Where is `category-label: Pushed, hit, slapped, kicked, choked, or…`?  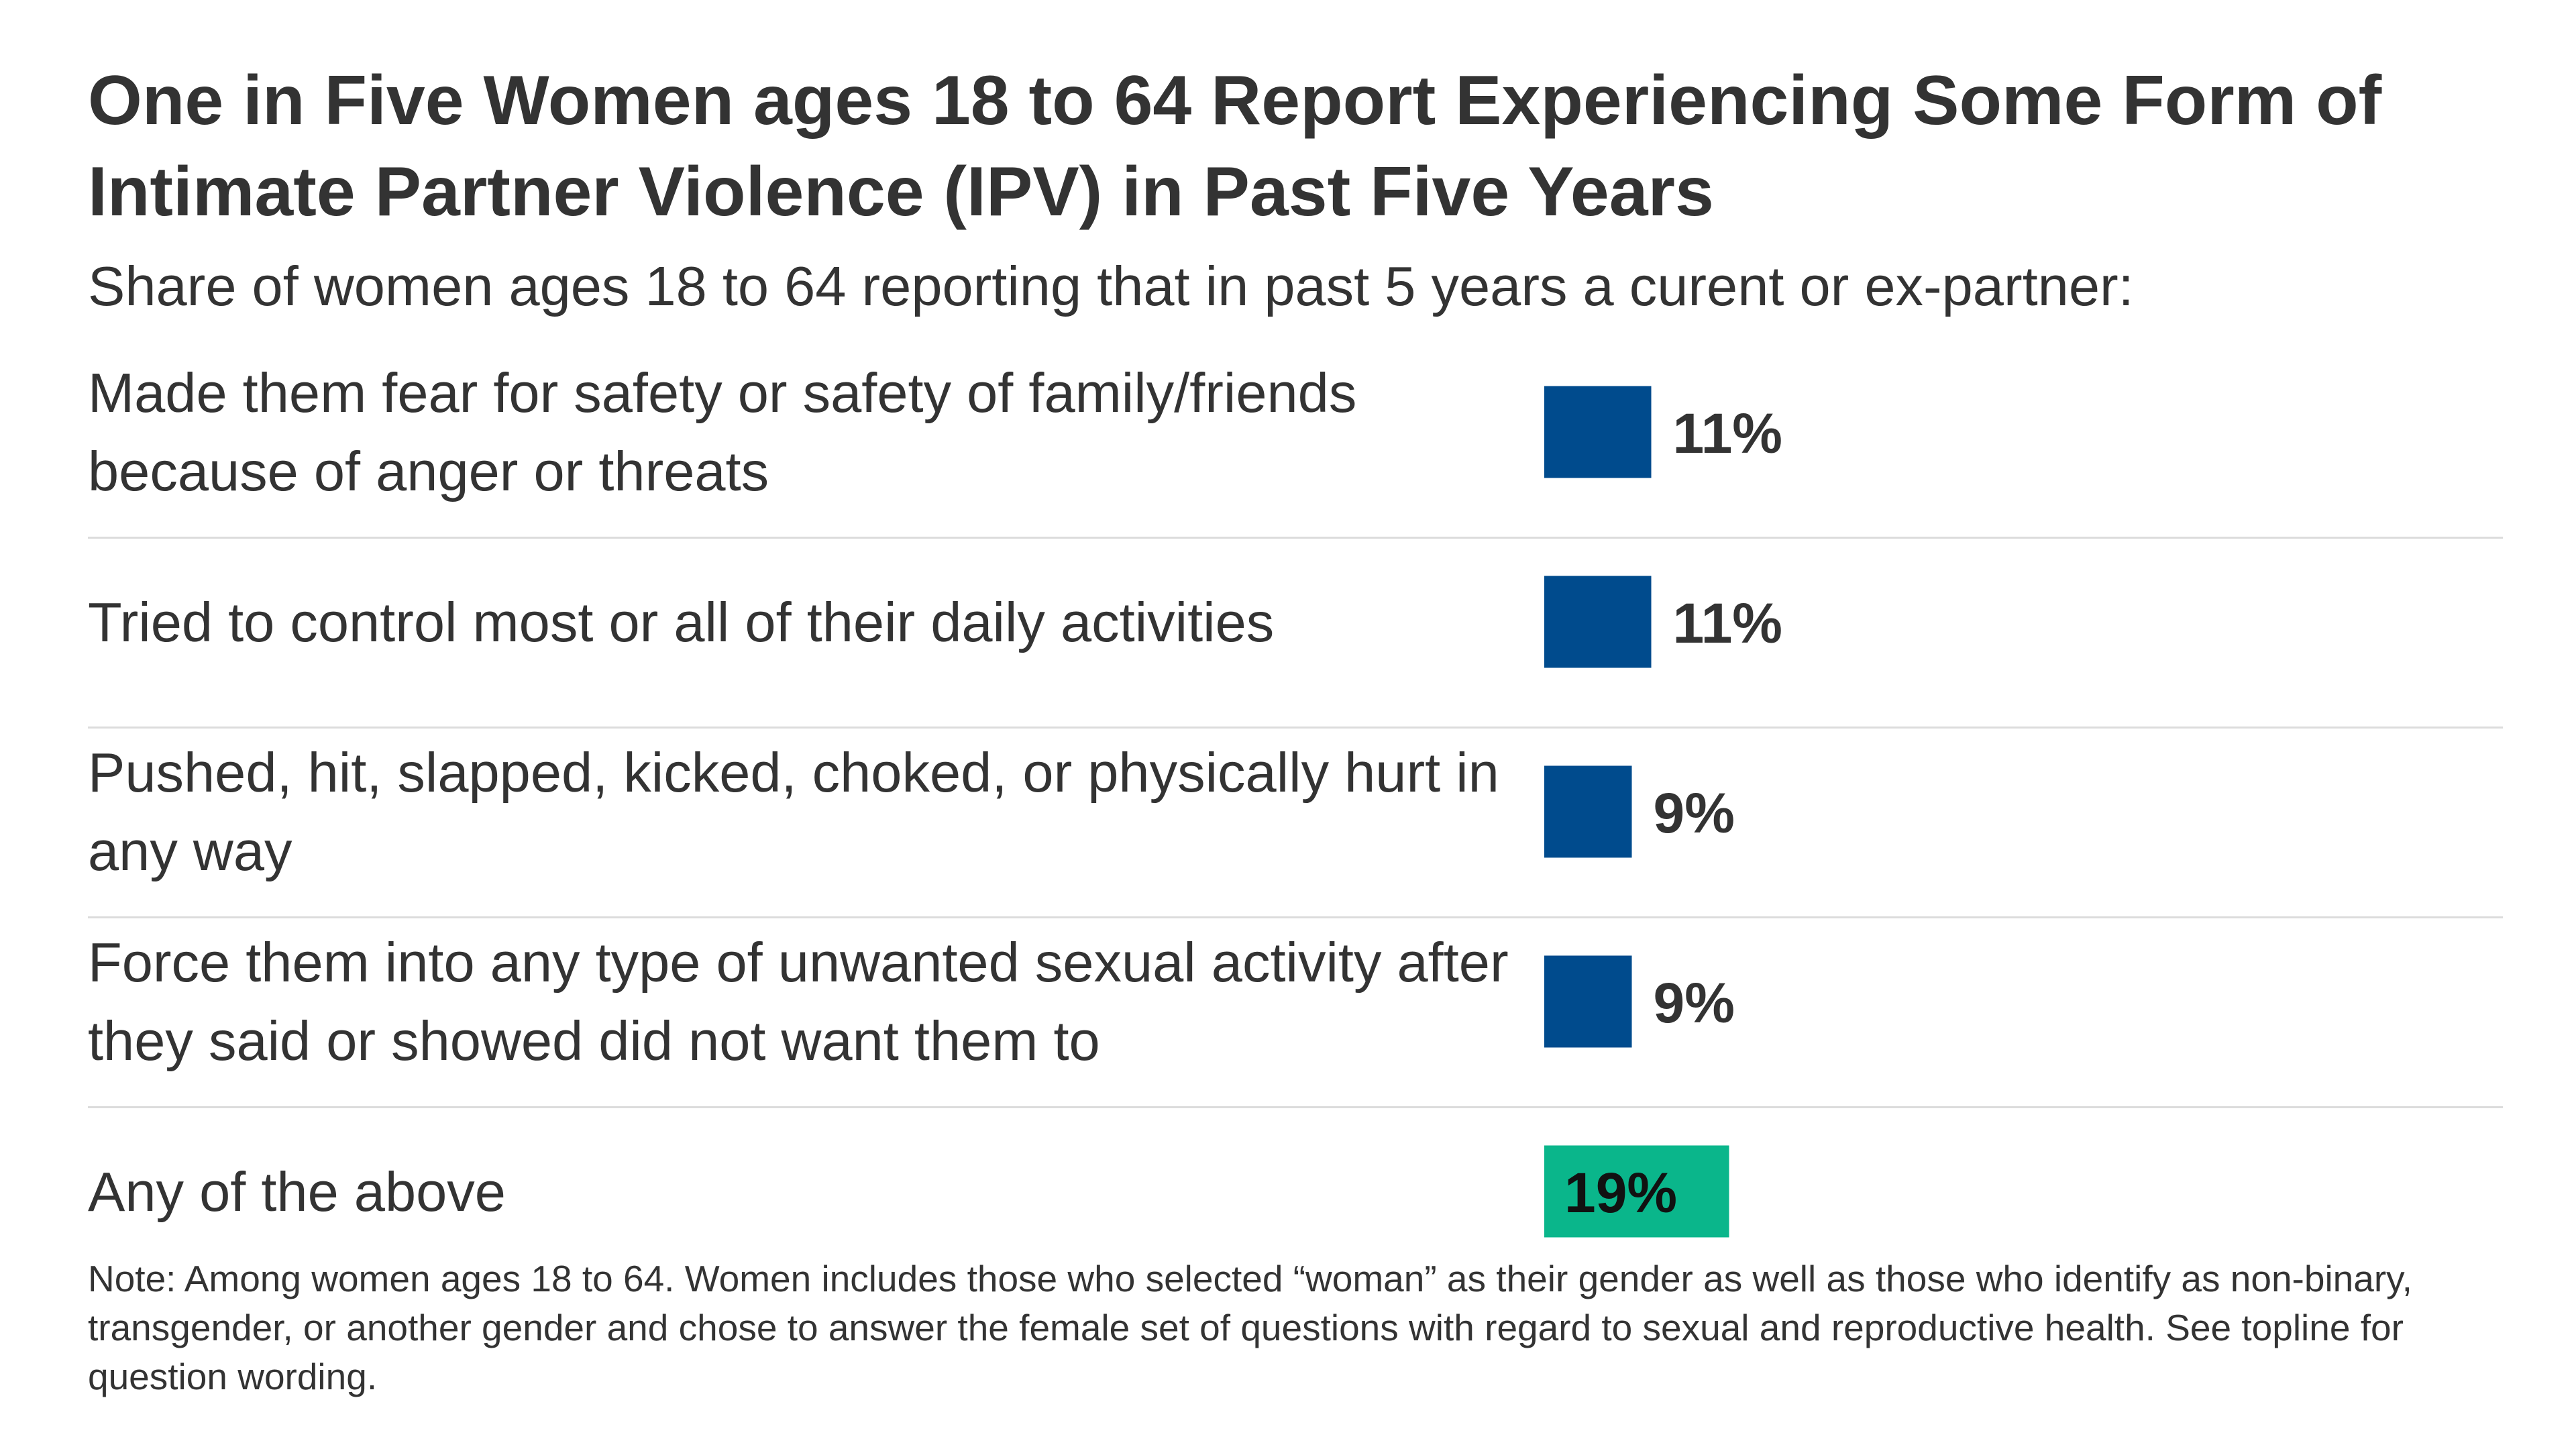 category-label: Pushed, hit, slapped, kicked, choked, or… is located at coordinates (793, 811).